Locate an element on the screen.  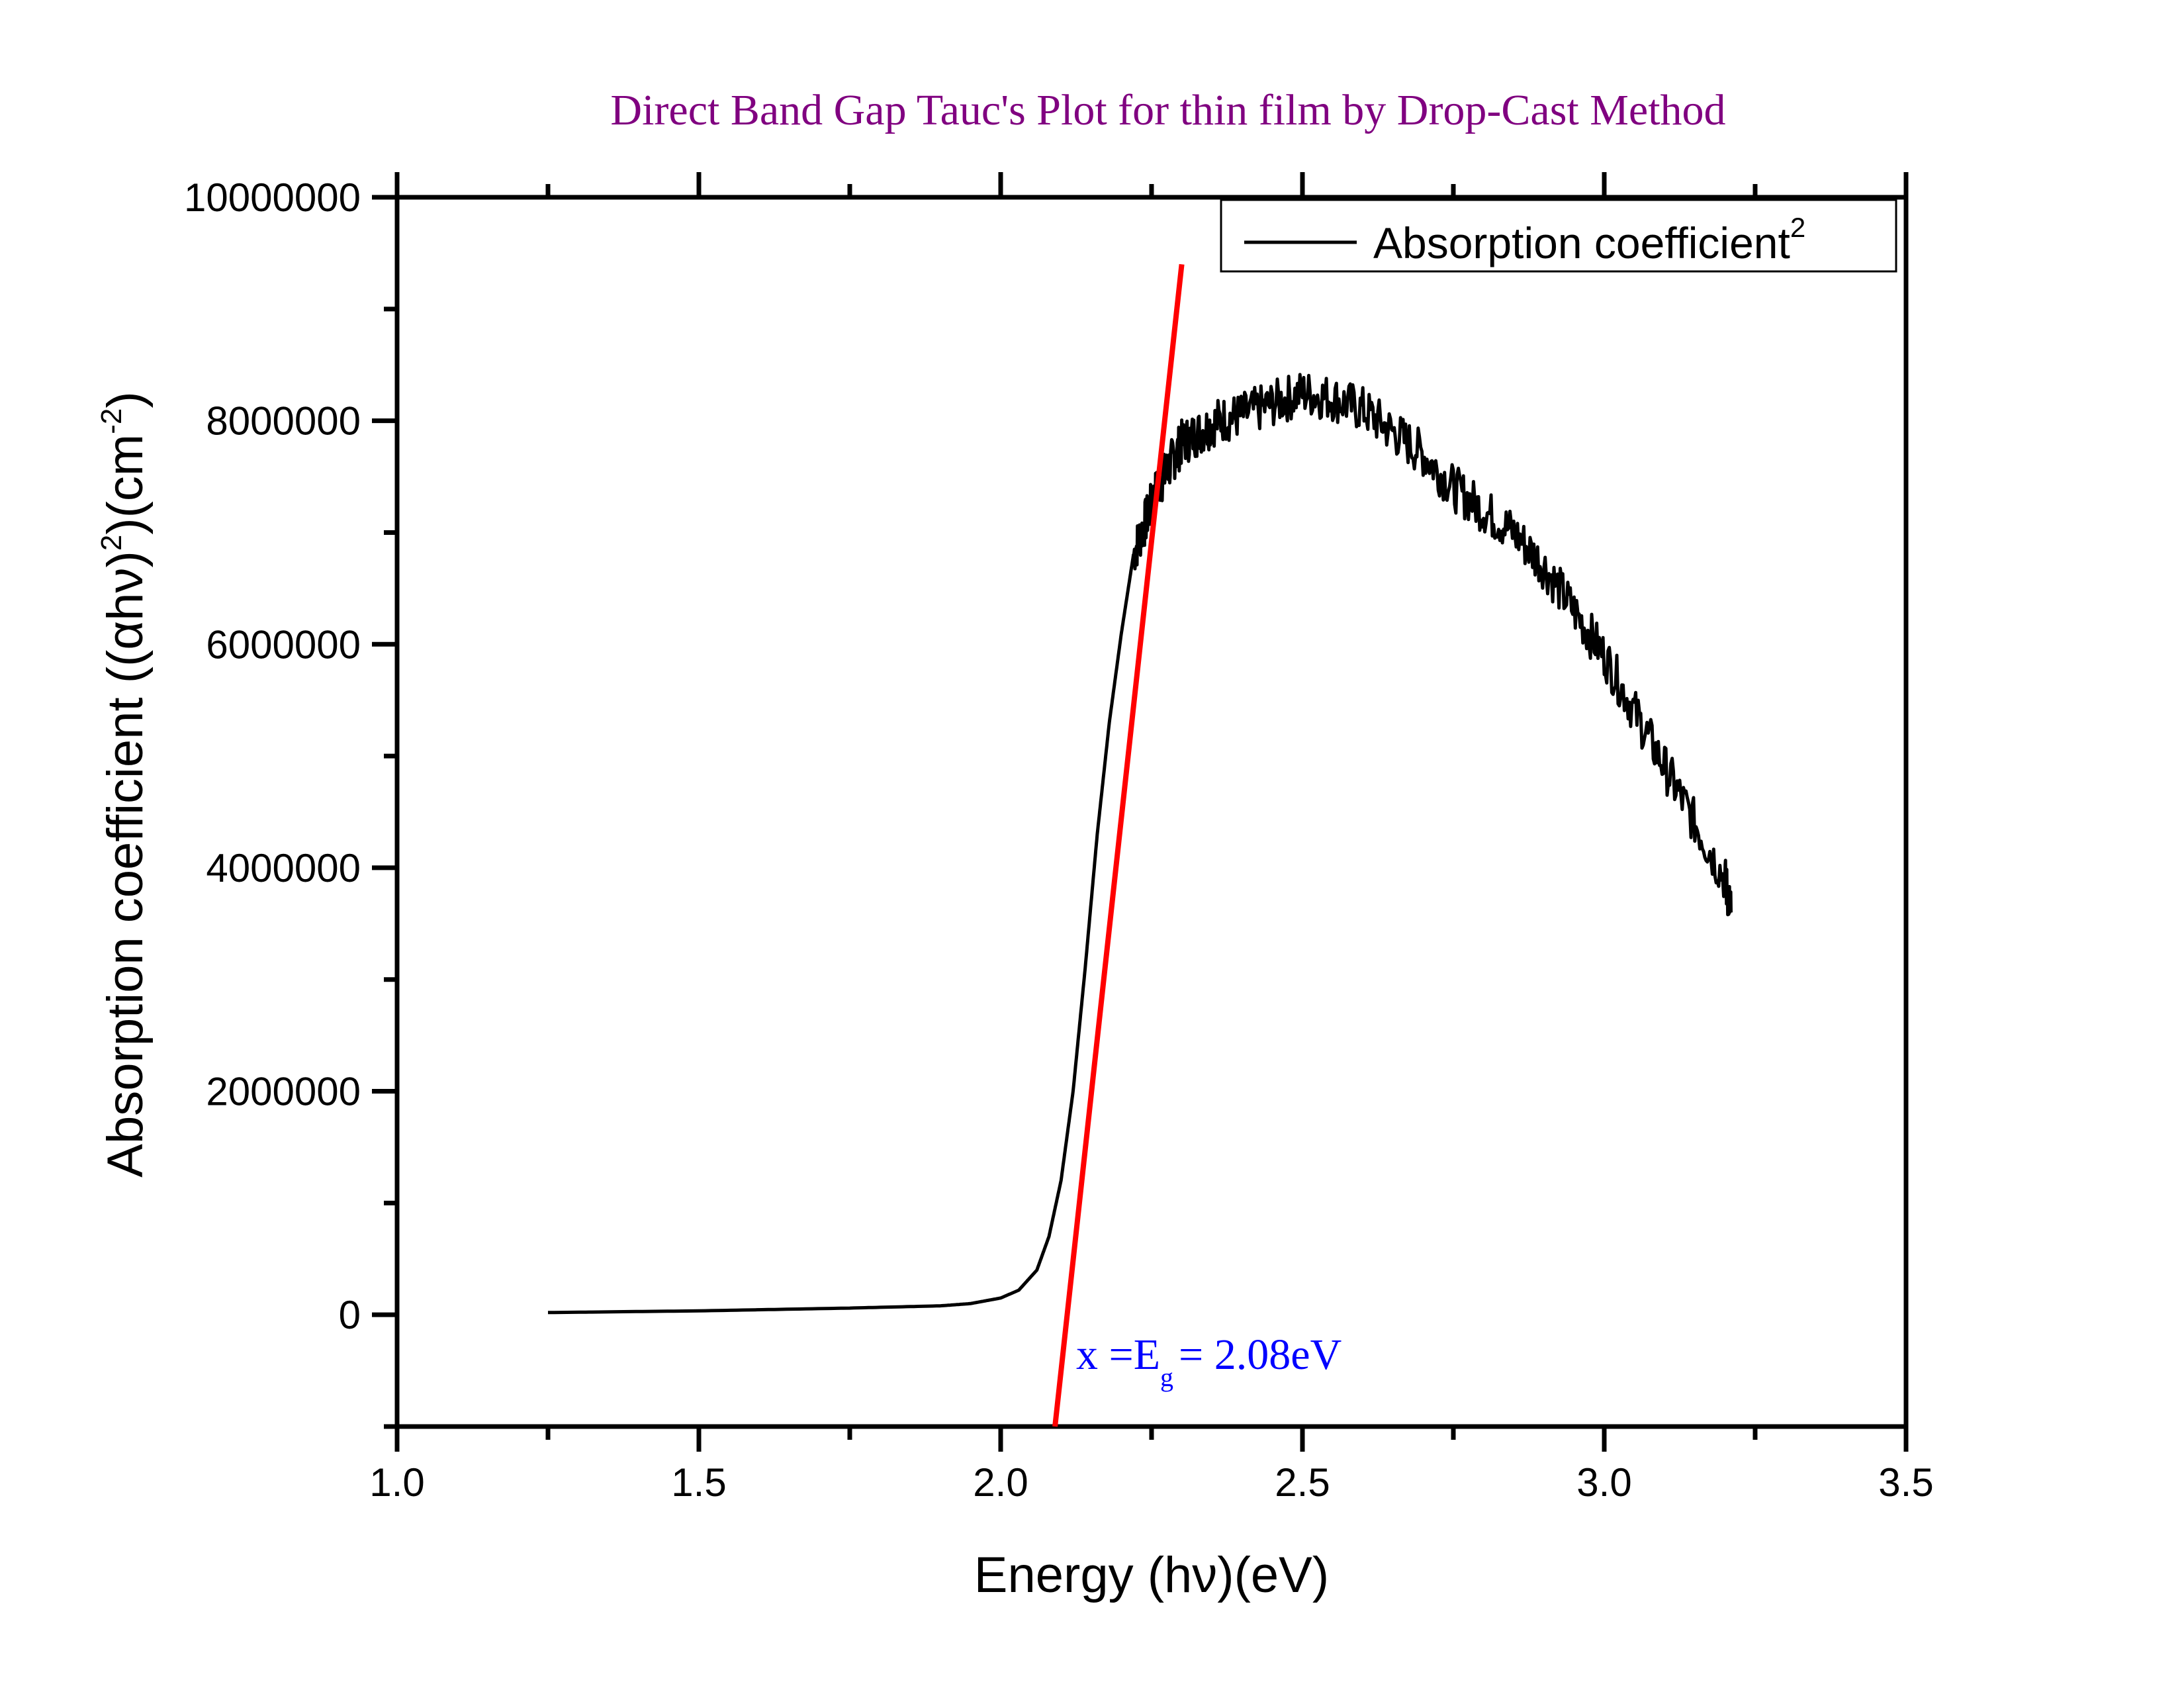
y-tick-label: 2000000 is located at coordinates (283, 1092).